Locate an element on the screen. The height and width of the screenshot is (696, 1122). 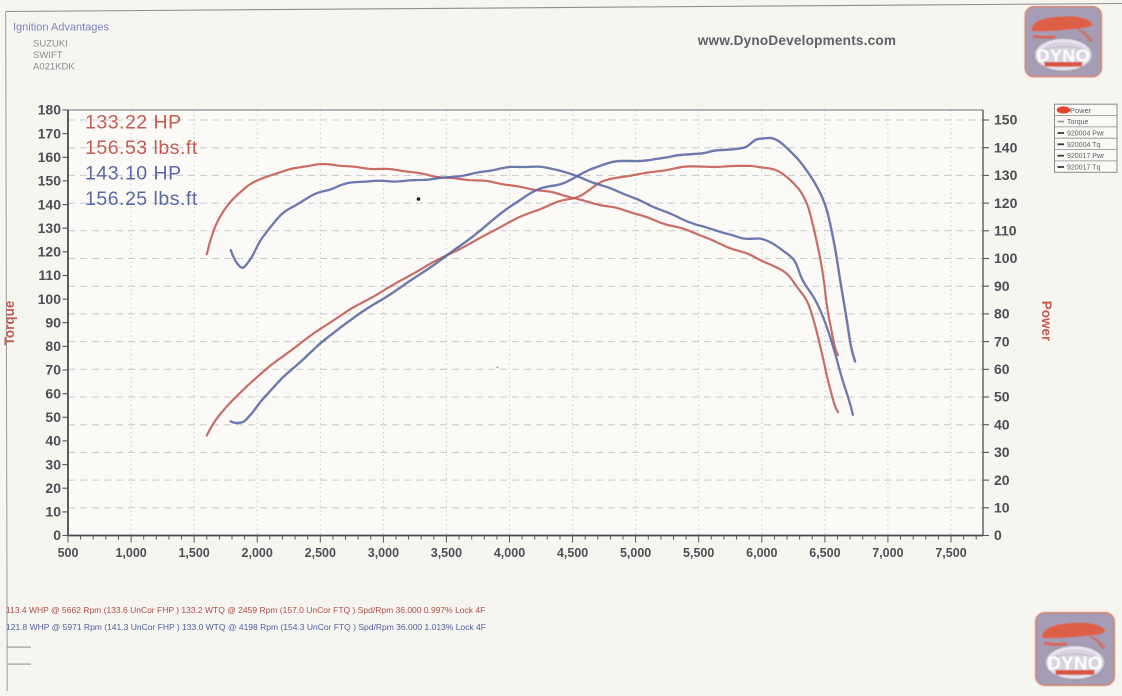
svg-text: 3,000 is located at coordinates (383, 553).